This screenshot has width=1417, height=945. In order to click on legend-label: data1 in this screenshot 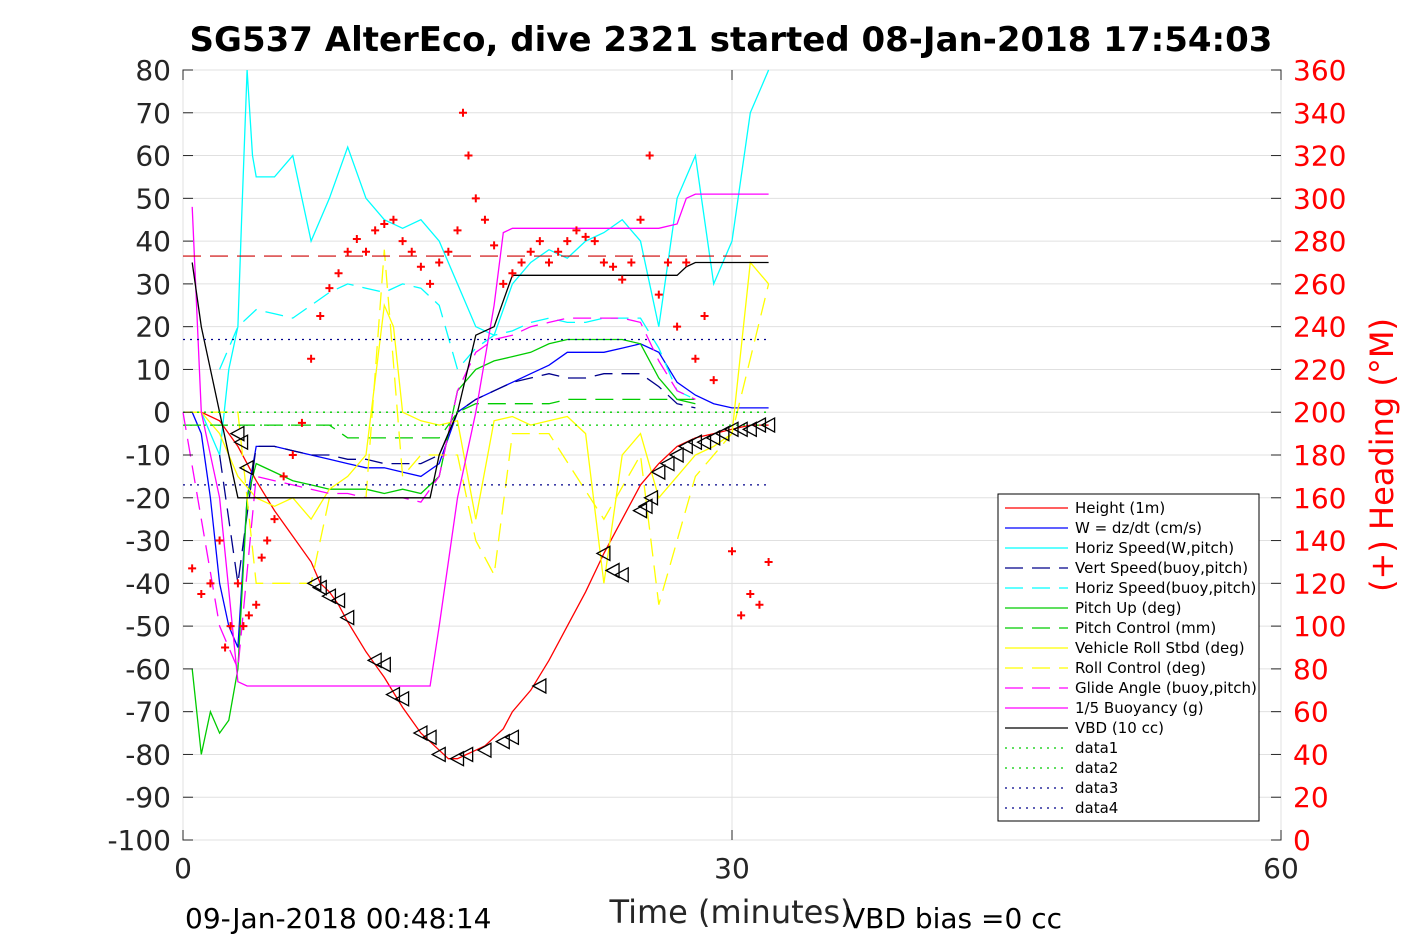, I will do `click(1096, 748)`.